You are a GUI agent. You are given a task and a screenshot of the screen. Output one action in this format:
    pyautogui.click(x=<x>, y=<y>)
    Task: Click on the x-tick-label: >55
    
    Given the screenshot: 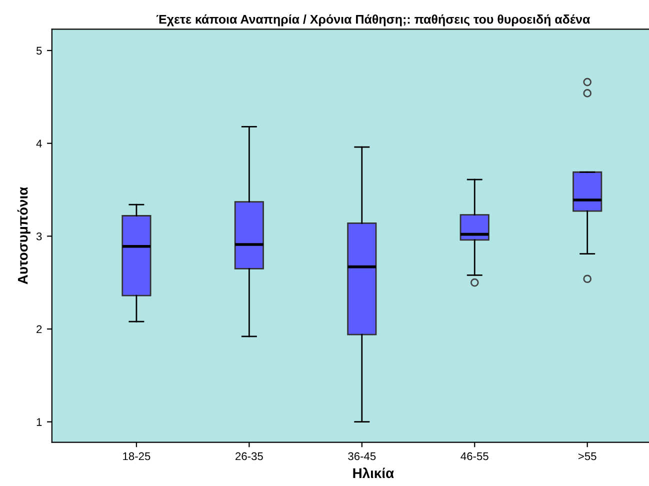 What is the action you would take?
    pyautogui.click(x=587, y=456)
    